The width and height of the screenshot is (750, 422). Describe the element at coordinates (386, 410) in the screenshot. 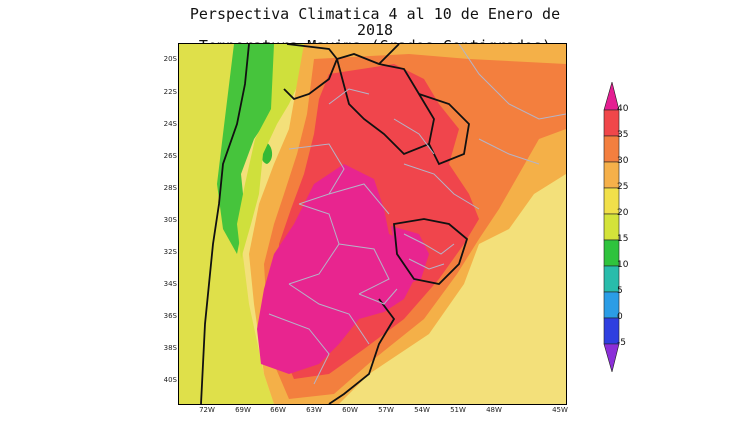

I see `lon-label: 57W` at that location.